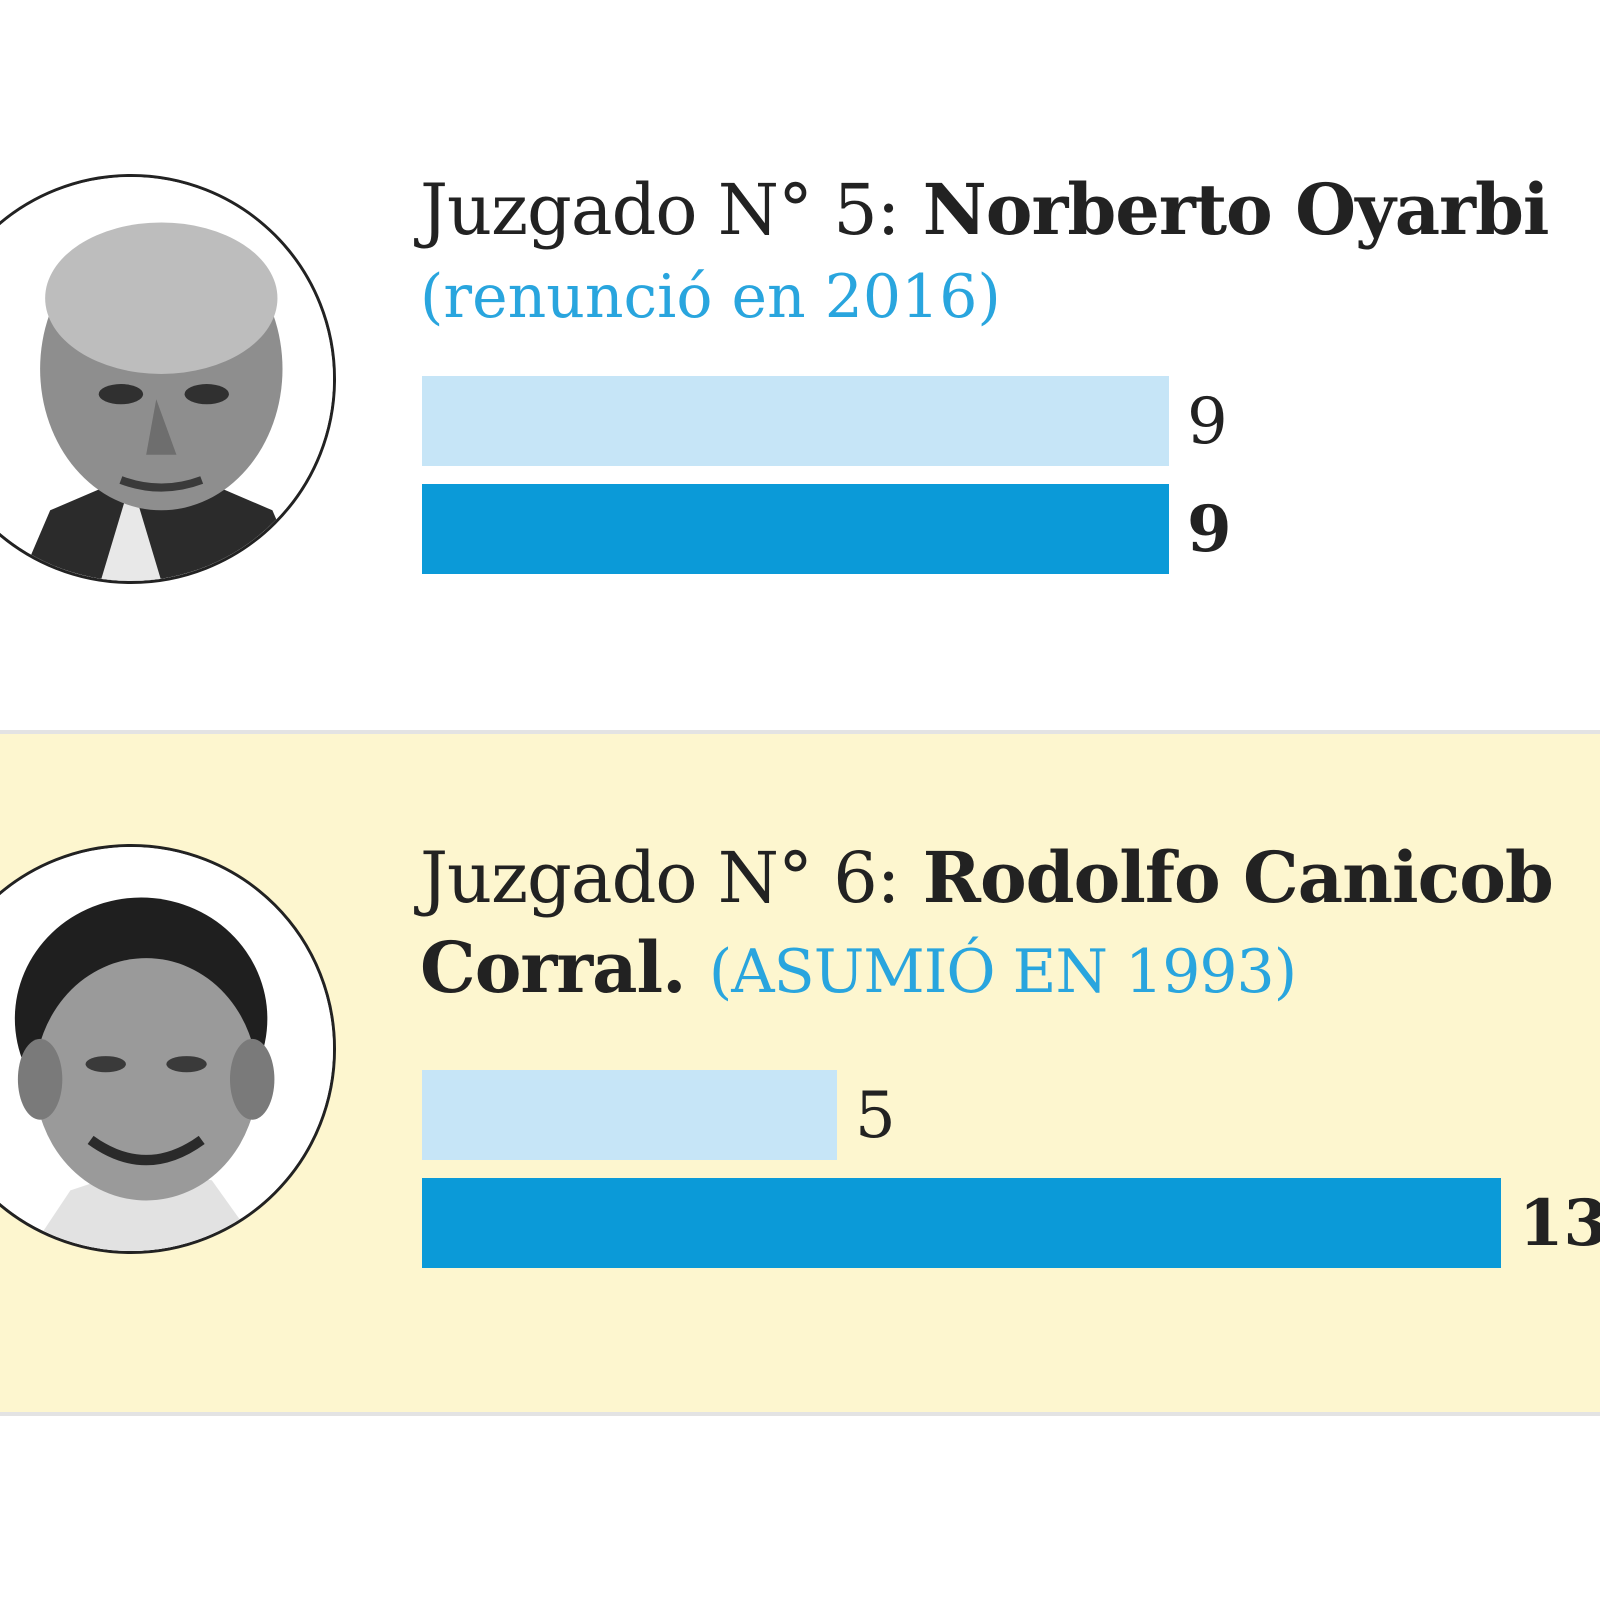  Describe the element at coordinates (710, 297) in the screenshot. I see `tenure-note: (renunció en 2016)` at that location.